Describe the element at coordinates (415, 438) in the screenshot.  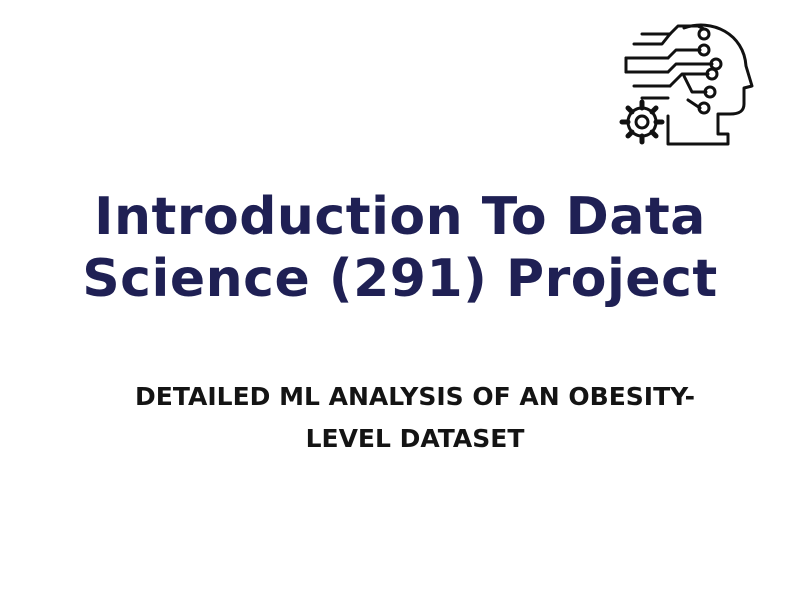
I see `subtitle-line-2: LEVEL DATASET` at that location.